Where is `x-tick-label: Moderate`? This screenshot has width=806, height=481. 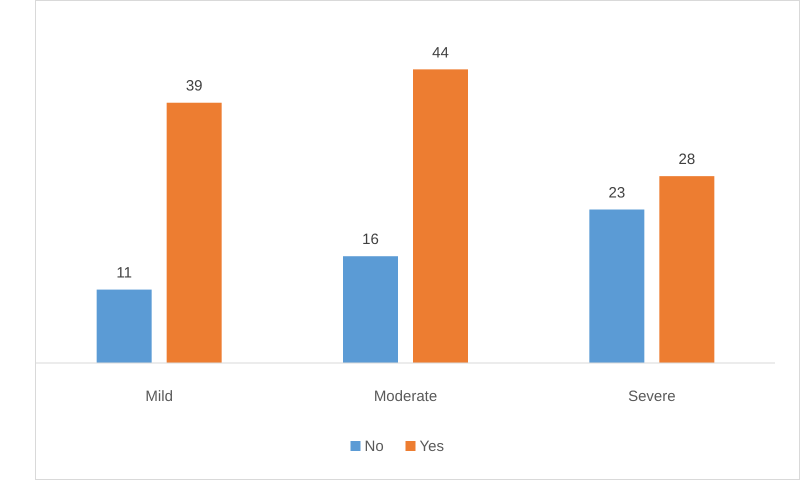
x-tick-label: Moderate is located at coordinates (406, 396).